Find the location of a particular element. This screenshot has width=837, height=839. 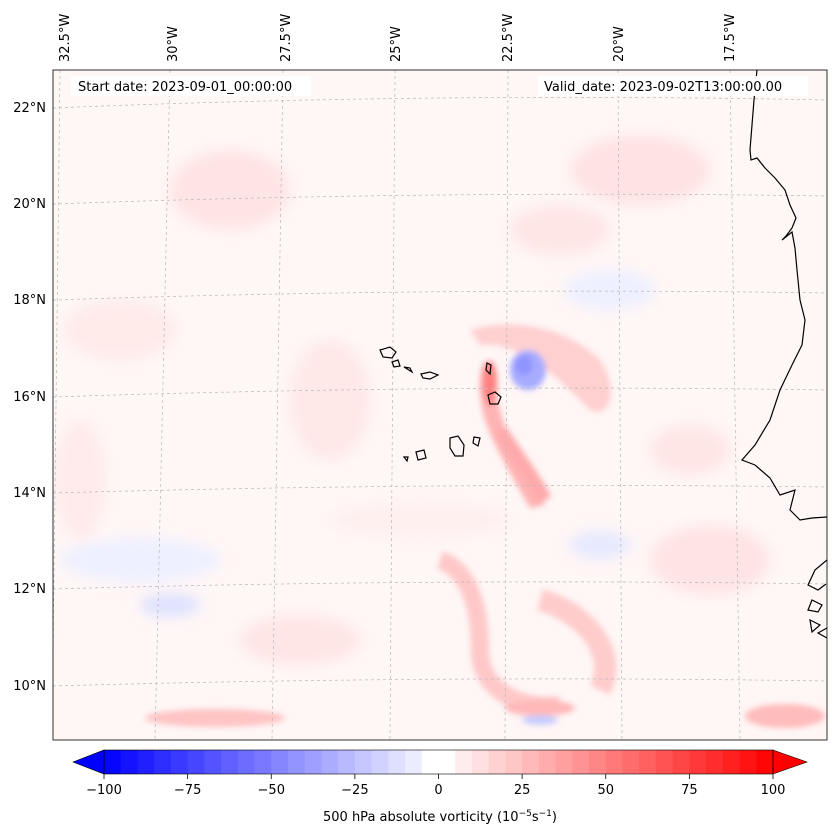

island-santa-luzia is located at coordinates (408, 370).